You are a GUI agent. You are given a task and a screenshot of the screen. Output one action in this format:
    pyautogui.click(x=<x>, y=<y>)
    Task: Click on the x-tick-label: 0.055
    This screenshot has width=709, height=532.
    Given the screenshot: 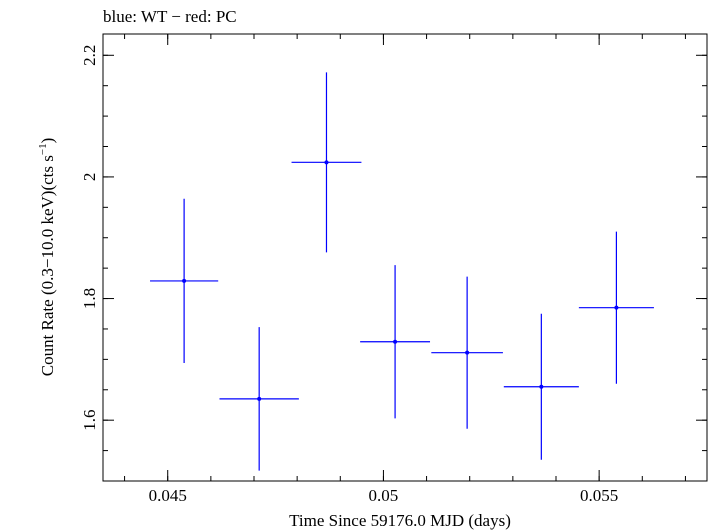 What is the action you would take?
    pyautogui.click(x=599, y=495)
    